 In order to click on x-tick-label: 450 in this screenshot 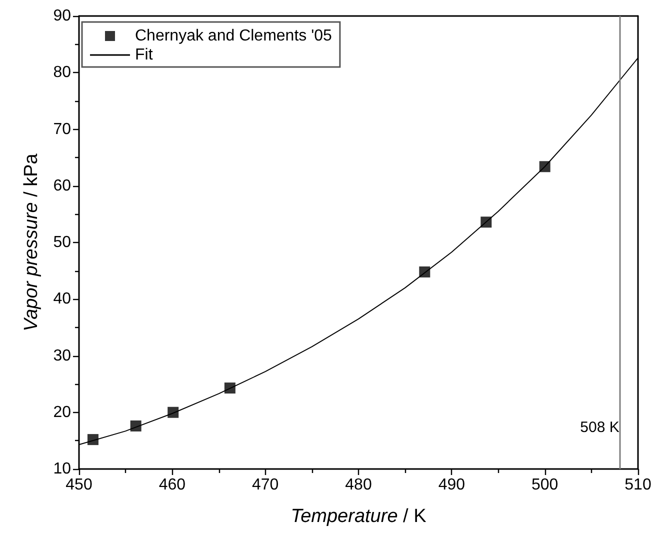, I will do `click(79, 485)`.